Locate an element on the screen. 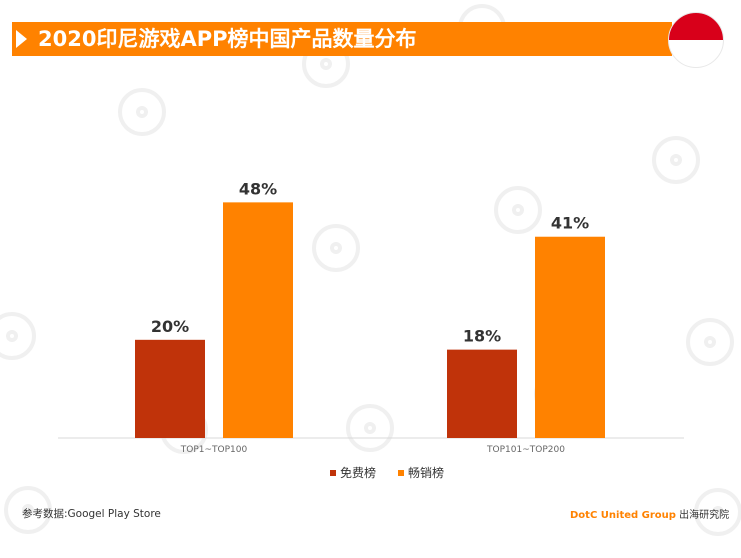 This screenshot has height=558, width=741. legend-label-free: 免费榜 is located at coordinates (358, 473).